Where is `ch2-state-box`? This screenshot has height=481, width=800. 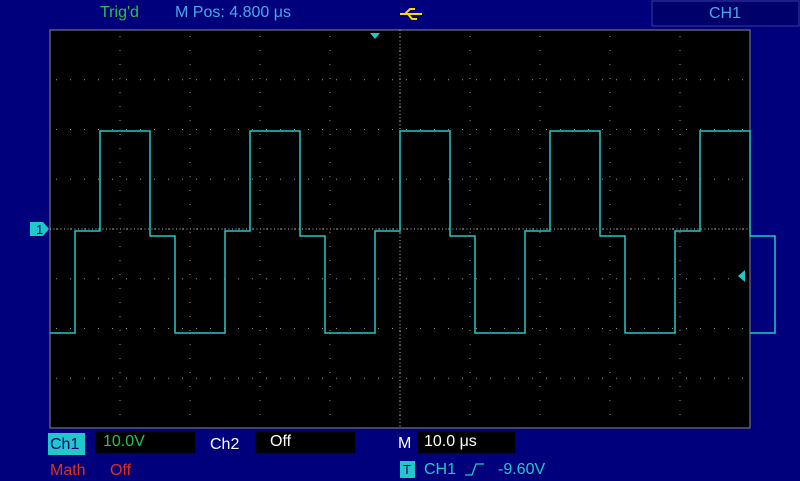
ch2-state-box is located at coordinates (305, 442).